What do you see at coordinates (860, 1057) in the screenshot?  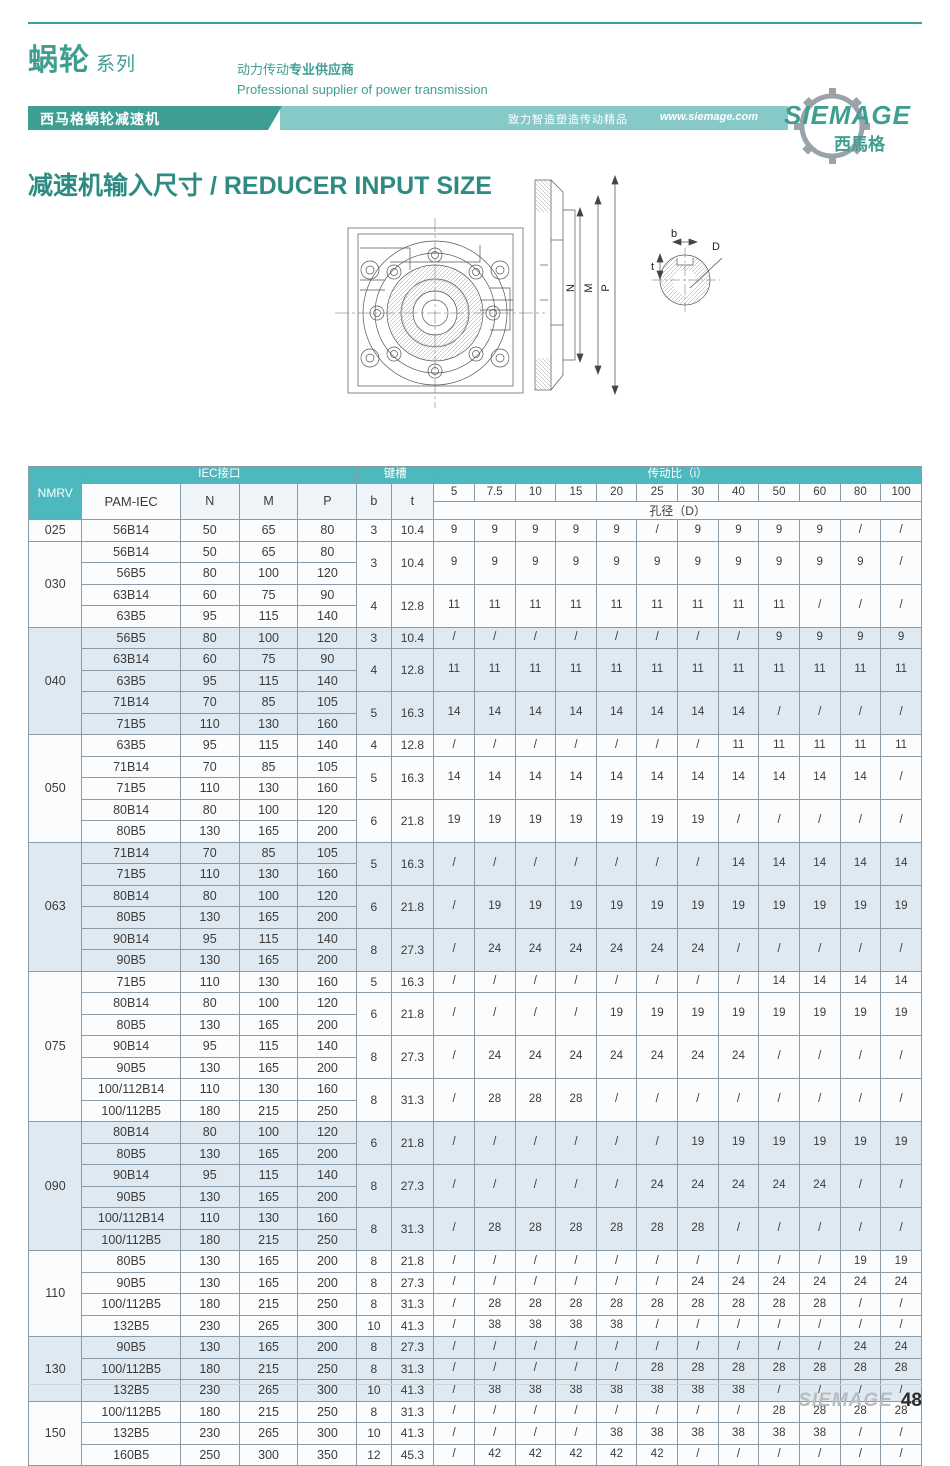 I see `cell-bore-ratio-80: /` at bounding box center [860, 1057].